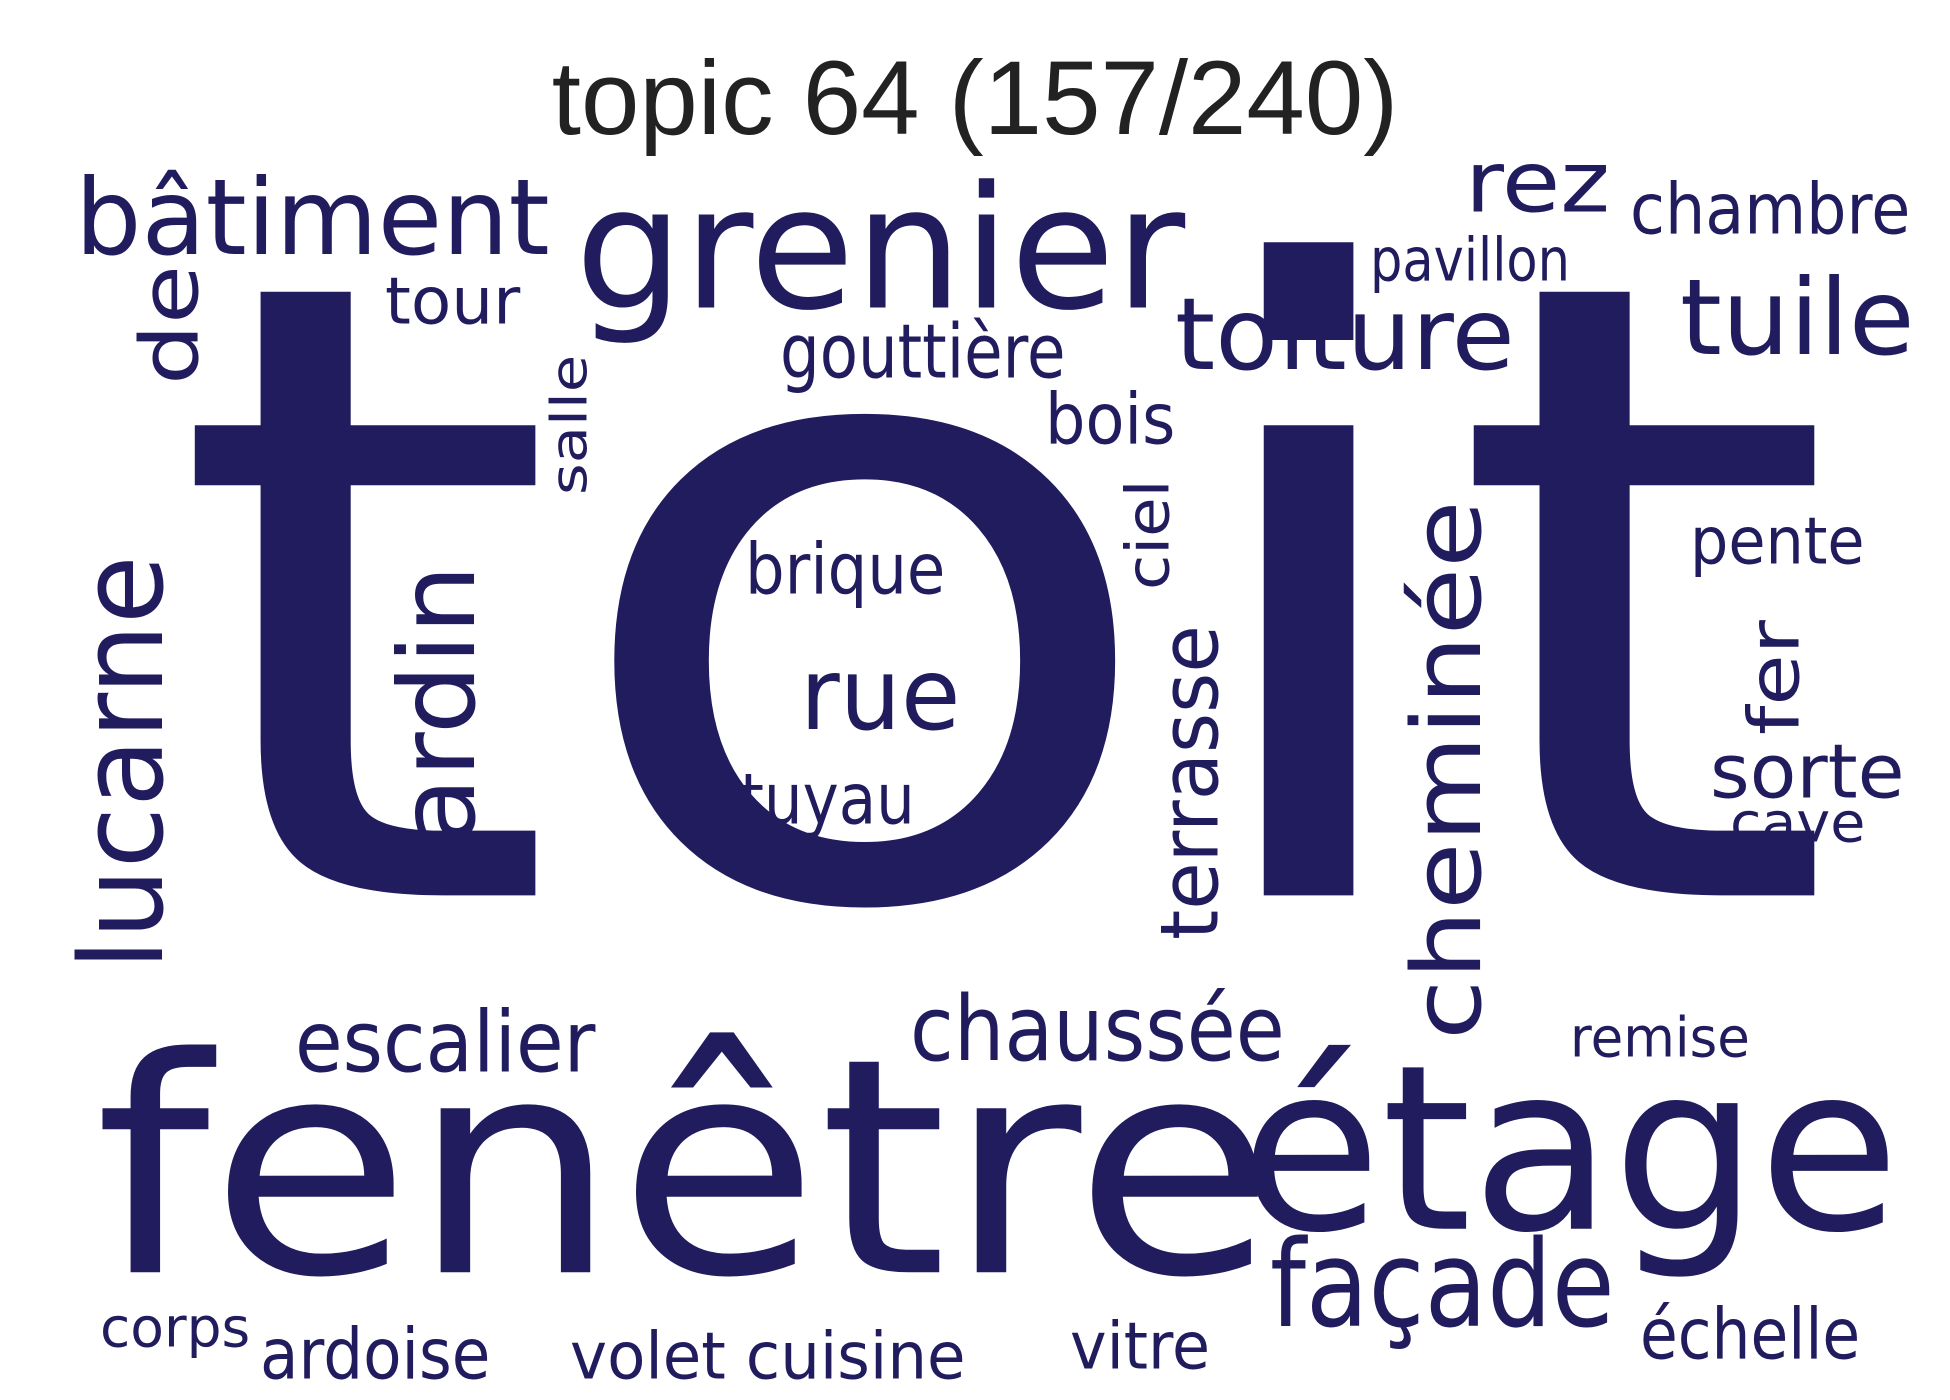 The image size is (1950, 1400). I want to click on word-lucarne: lucarne, so click(122, 762).